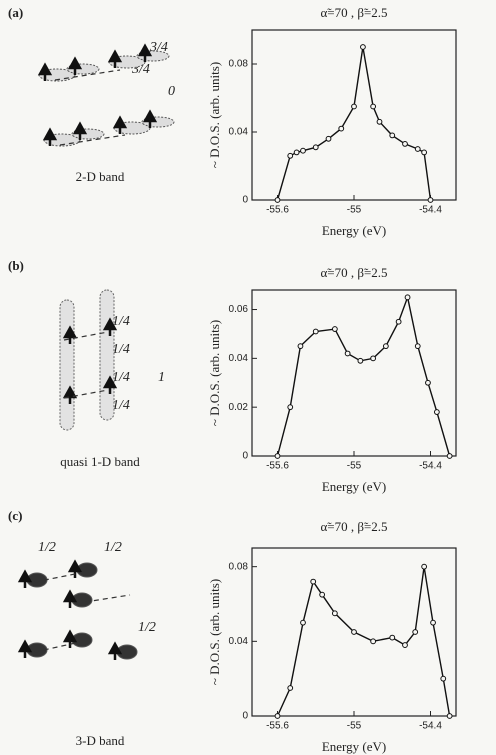 This screenshot has height=755, width=496. What do you see at coordinates (161, 377) in the screenshot?
I see `site-label: 1` at bounding box center [161, 377].